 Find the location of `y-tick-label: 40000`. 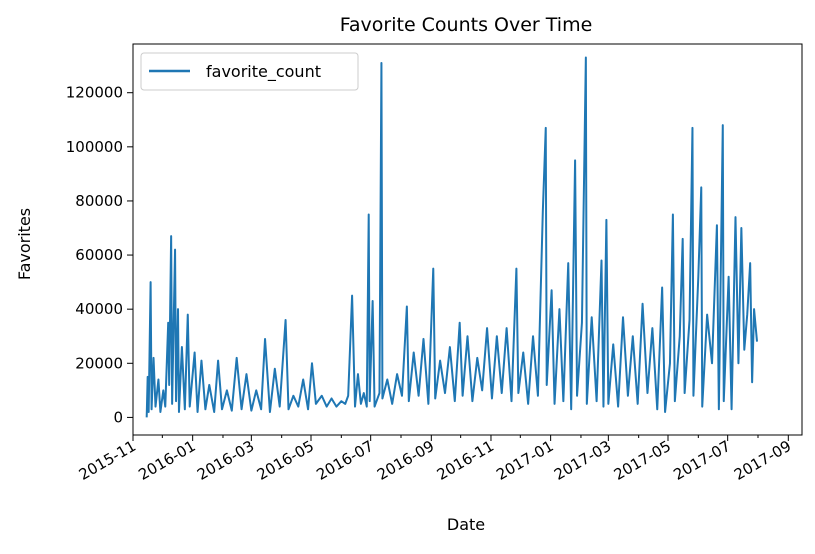

y-tick-label: 40000 is located at coordinates (99, 309).